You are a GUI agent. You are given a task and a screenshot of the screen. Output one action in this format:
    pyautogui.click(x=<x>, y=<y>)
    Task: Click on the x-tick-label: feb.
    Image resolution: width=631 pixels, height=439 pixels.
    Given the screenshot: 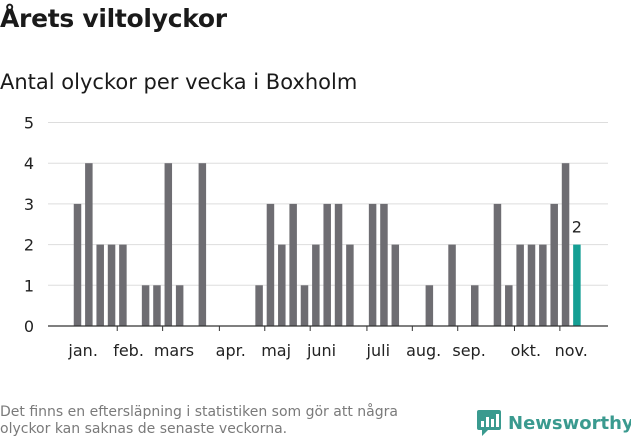 What is the action you would take?
    pyautogui.click(x=128, y=350)
    